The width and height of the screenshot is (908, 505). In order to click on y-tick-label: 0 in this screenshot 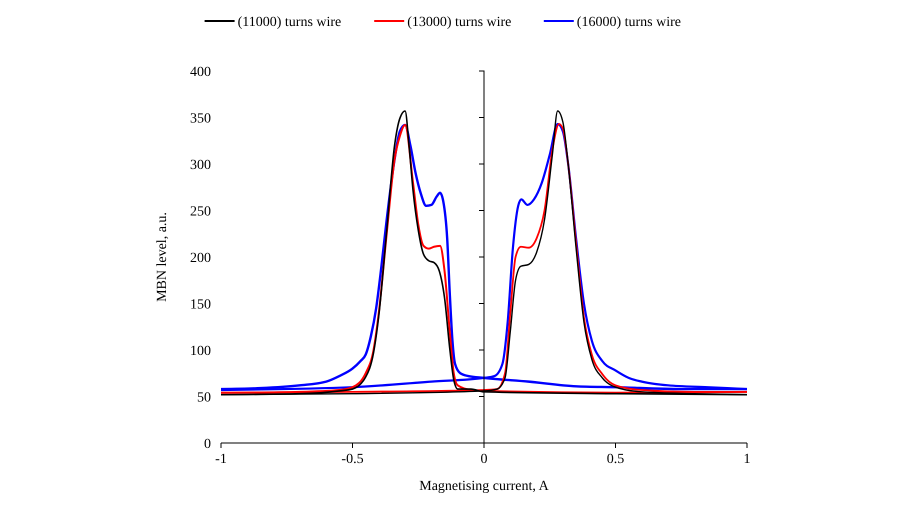, I will do `click(207, 444)`.